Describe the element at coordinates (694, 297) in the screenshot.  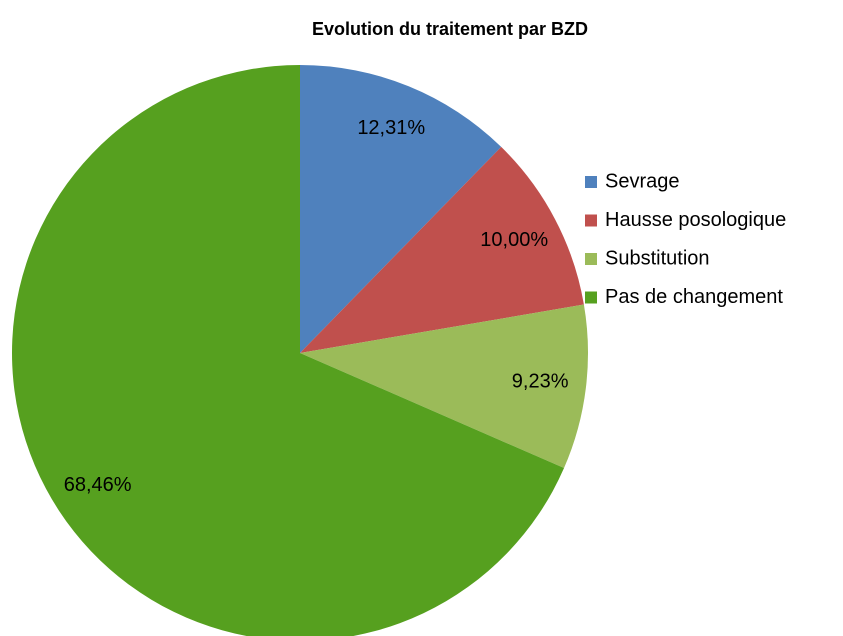
I see `legend-label: Pas de changement` at that location.